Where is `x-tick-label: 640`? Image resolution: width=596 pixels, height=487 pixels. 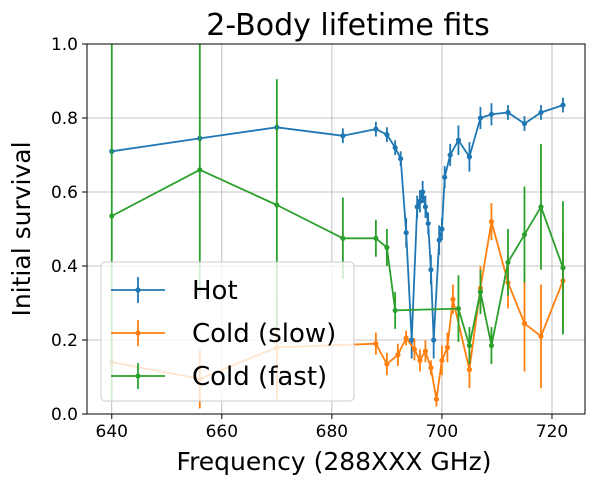
x-tick-label: 640 is located at coordinates (112, 432).